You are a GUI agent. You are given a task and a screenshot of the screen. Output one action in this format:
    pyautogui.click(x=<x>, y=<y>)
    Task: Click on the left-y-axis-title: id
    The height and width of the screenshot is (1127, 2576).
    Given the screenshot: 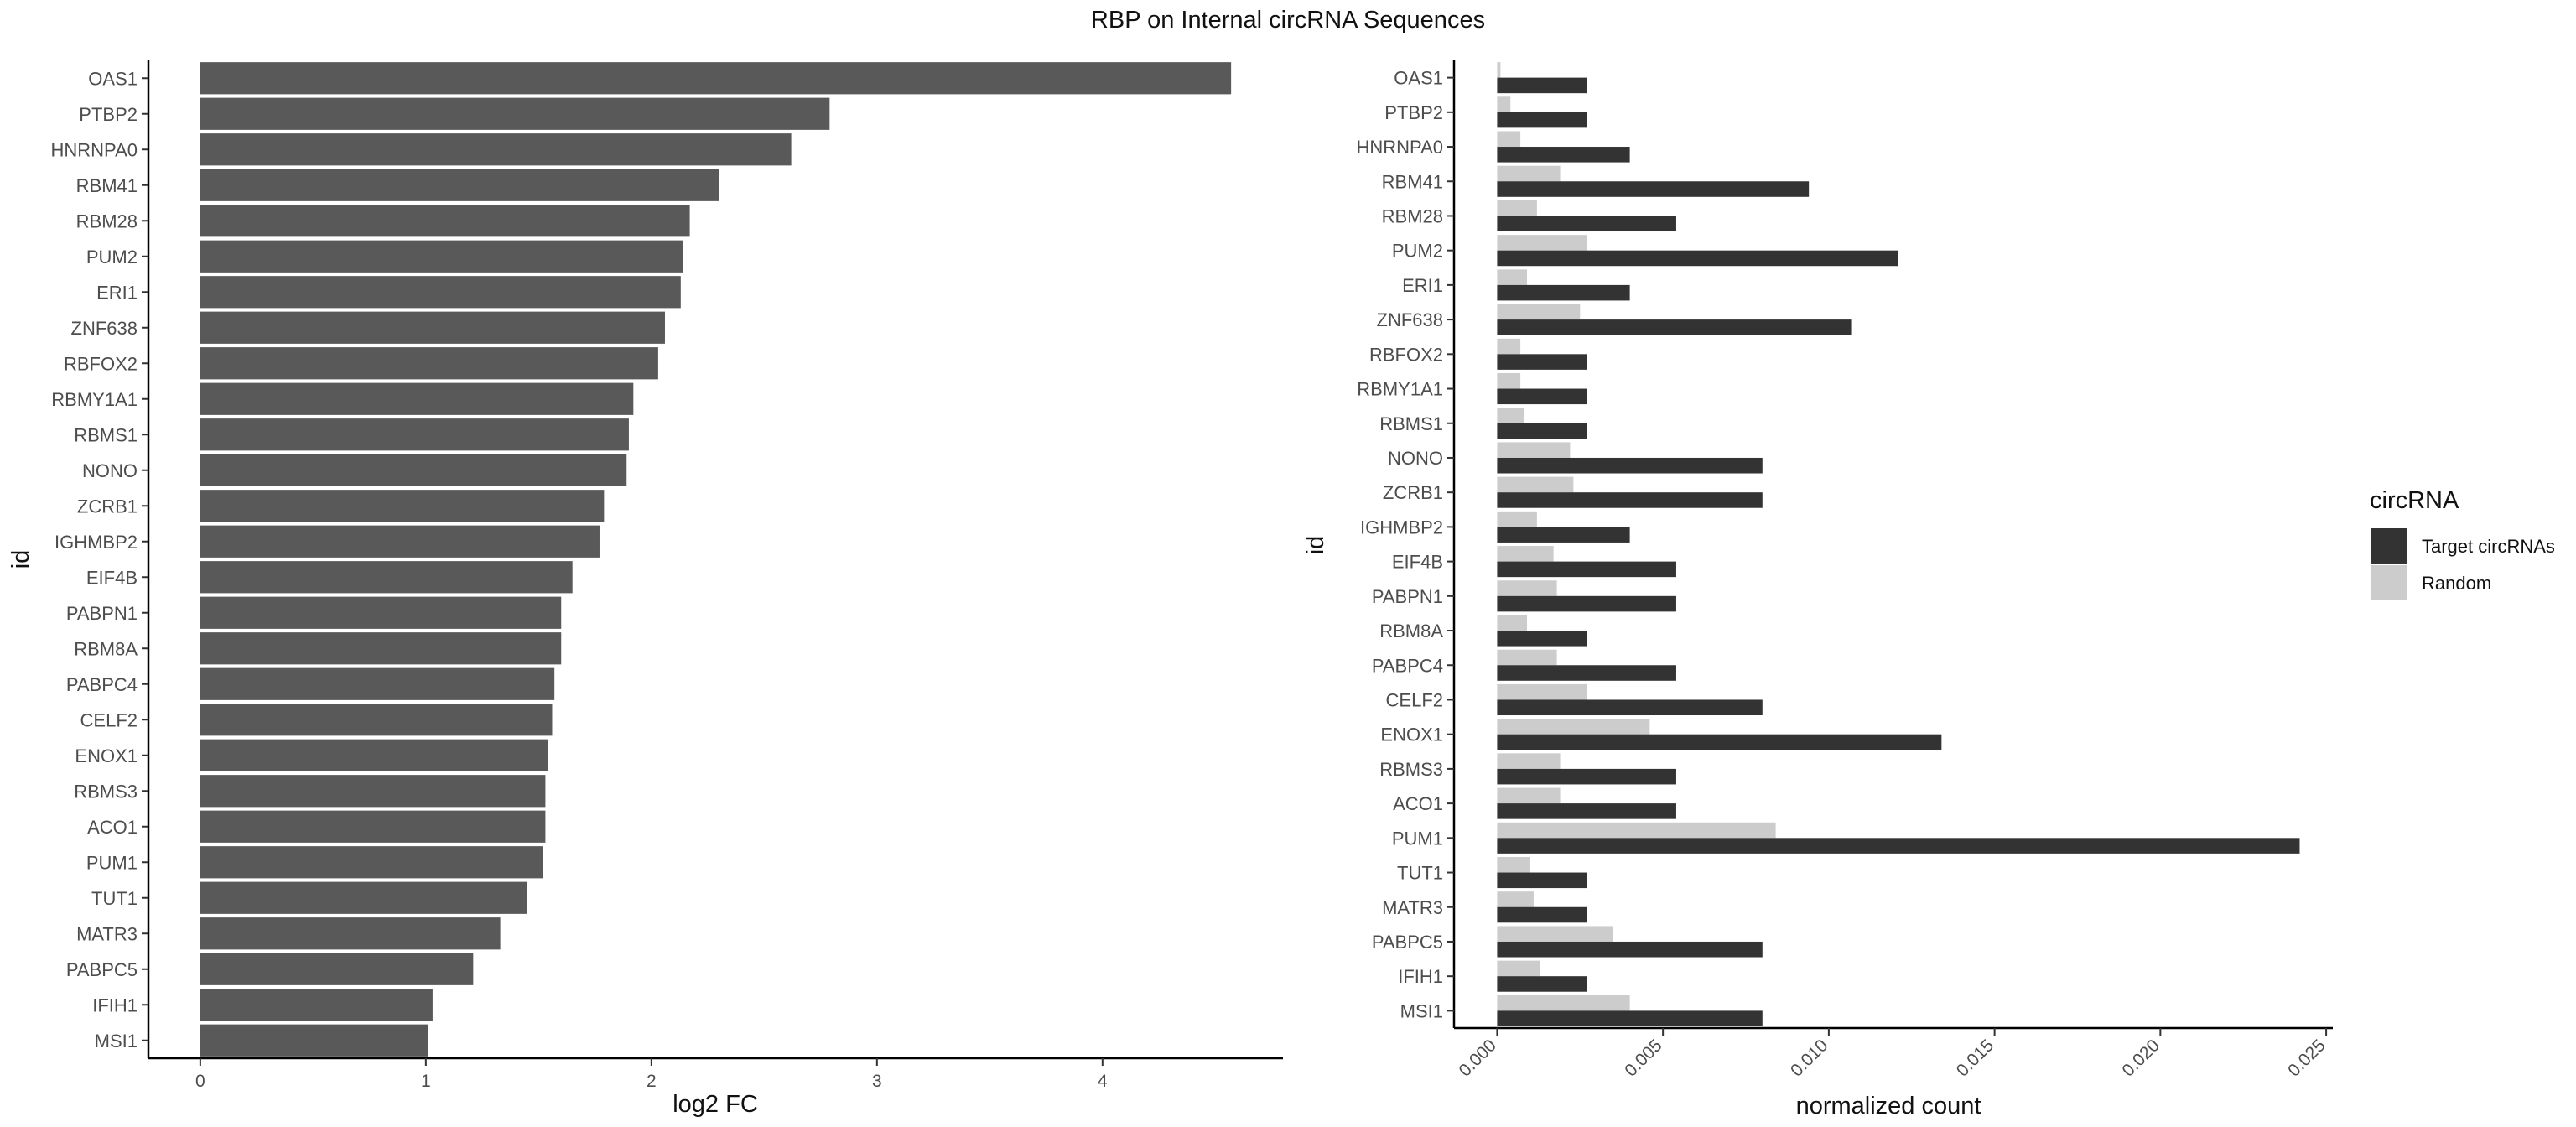 What is the action you would take?
    pyautogui.click(x=21, y=559)
    